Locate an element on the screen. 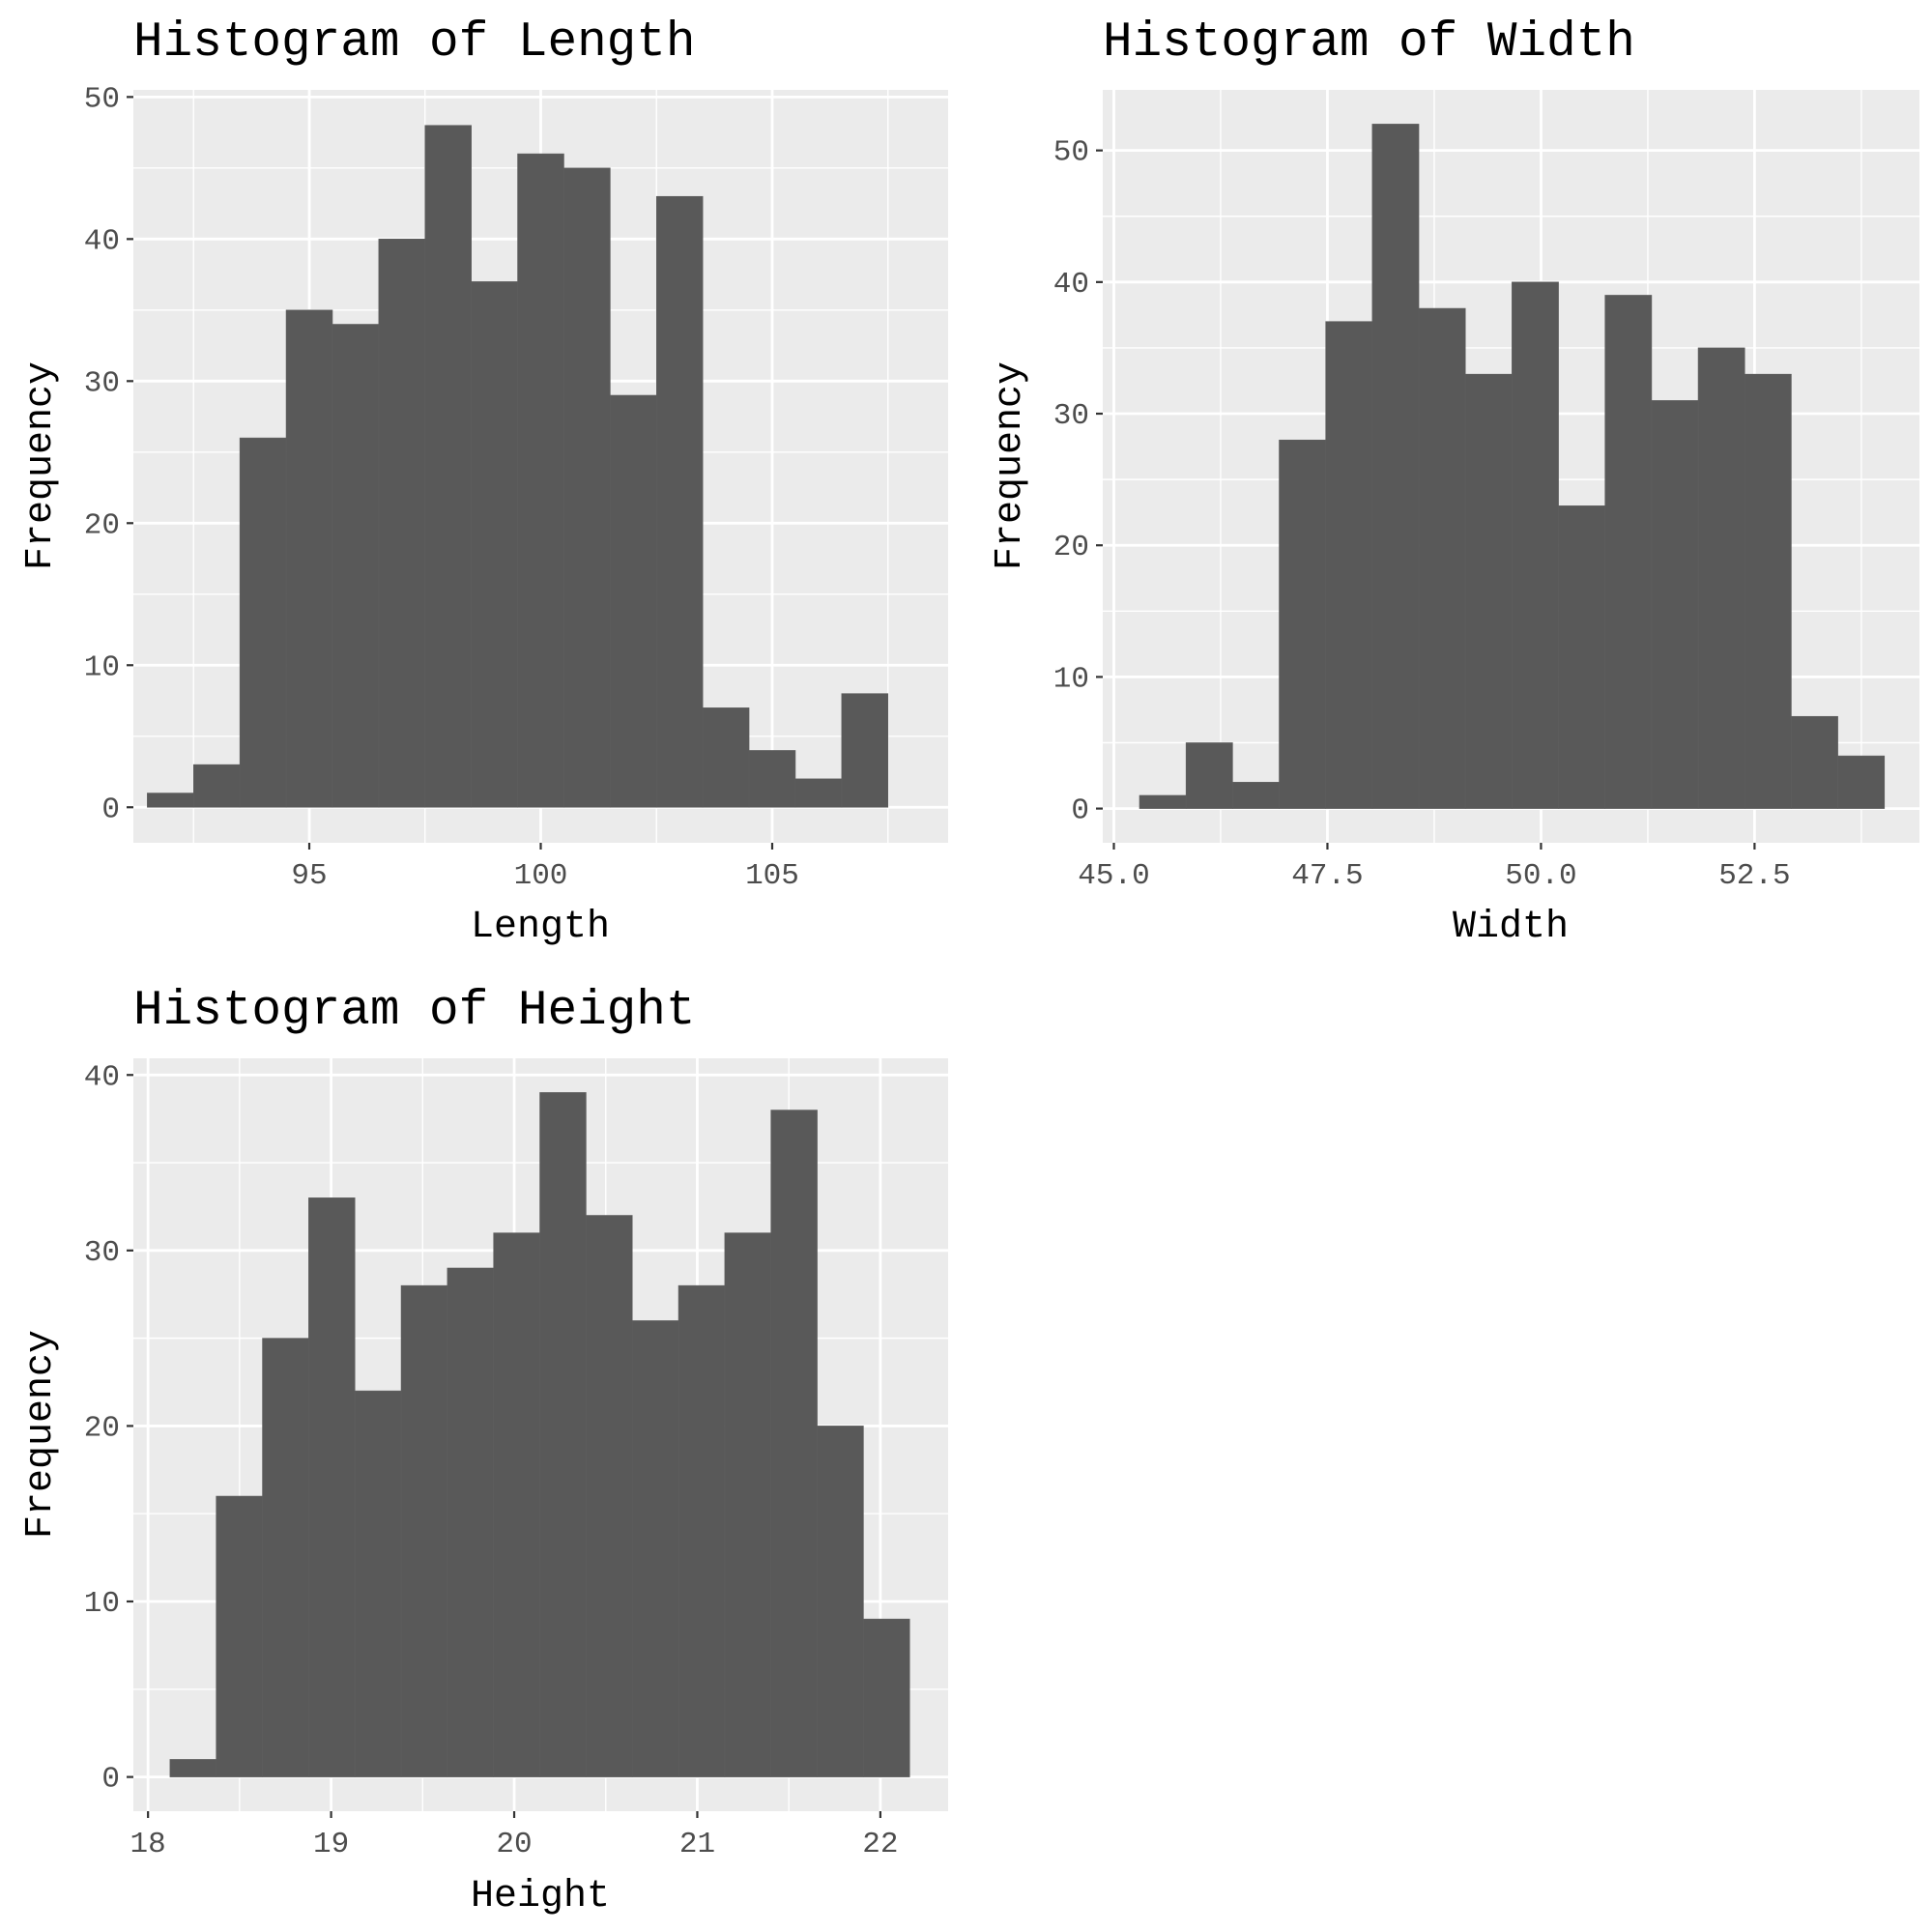 This screenshot has width=1932, height=1932. length-bars is located at coordinates (518, 466).